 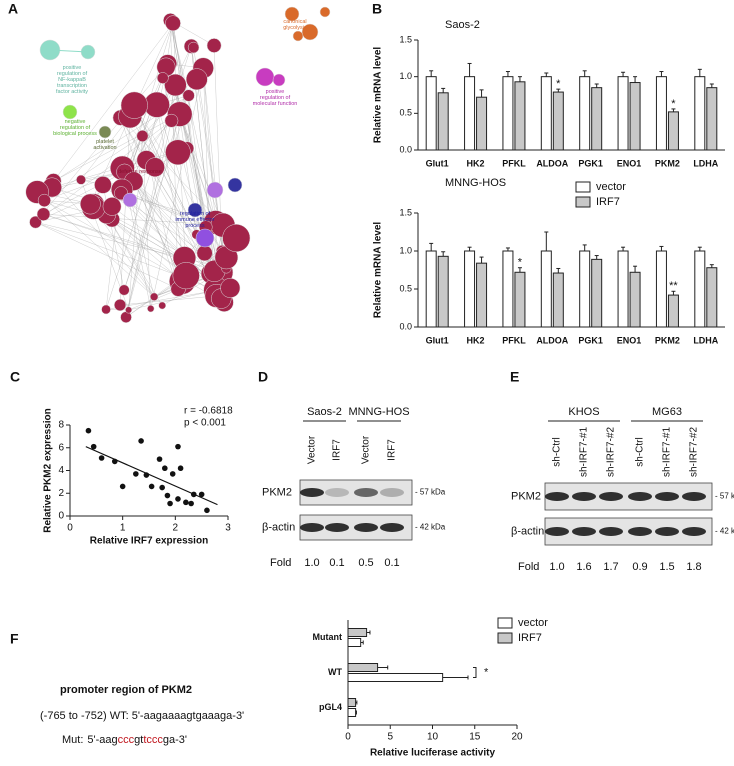 What do you see at coordinates (61, 516) in the screenshot?
I see `y-tick-label: 0` at bounding box center [61, 516].